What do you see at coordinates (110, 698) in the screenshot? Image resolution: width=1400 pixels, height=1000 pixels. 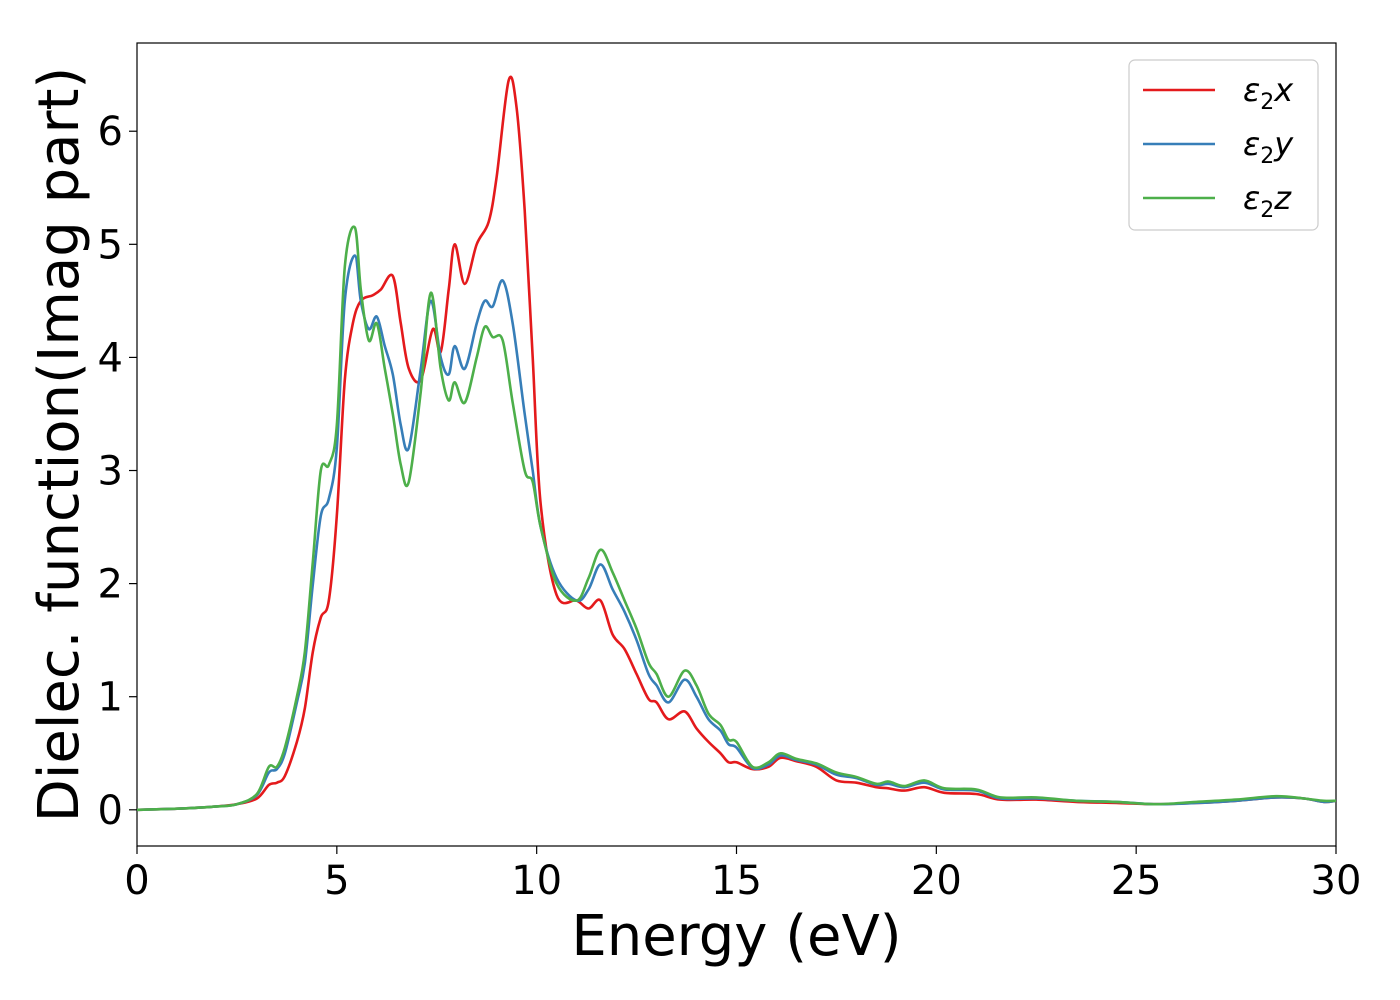 I see `y-tick-label: 1` at bounding box center [110, 698].